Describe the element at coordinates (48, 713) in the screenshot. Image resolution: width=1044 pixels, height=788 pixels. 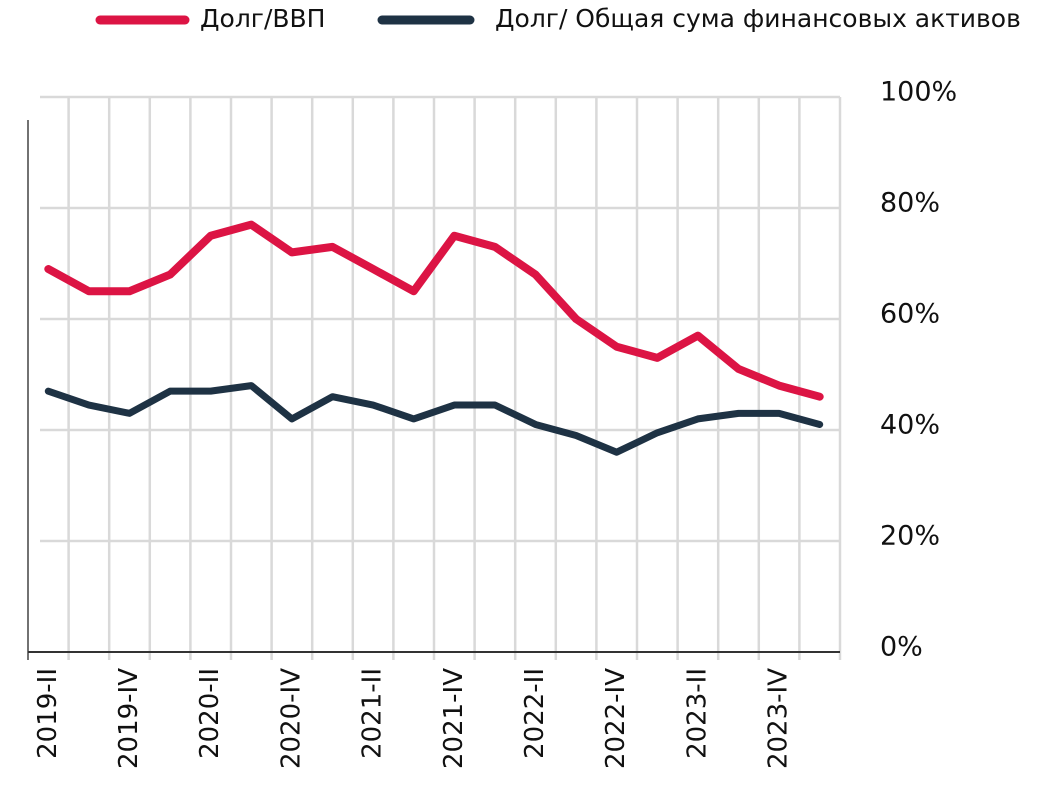
I see `x-tick-label: 2019-II` at that location.